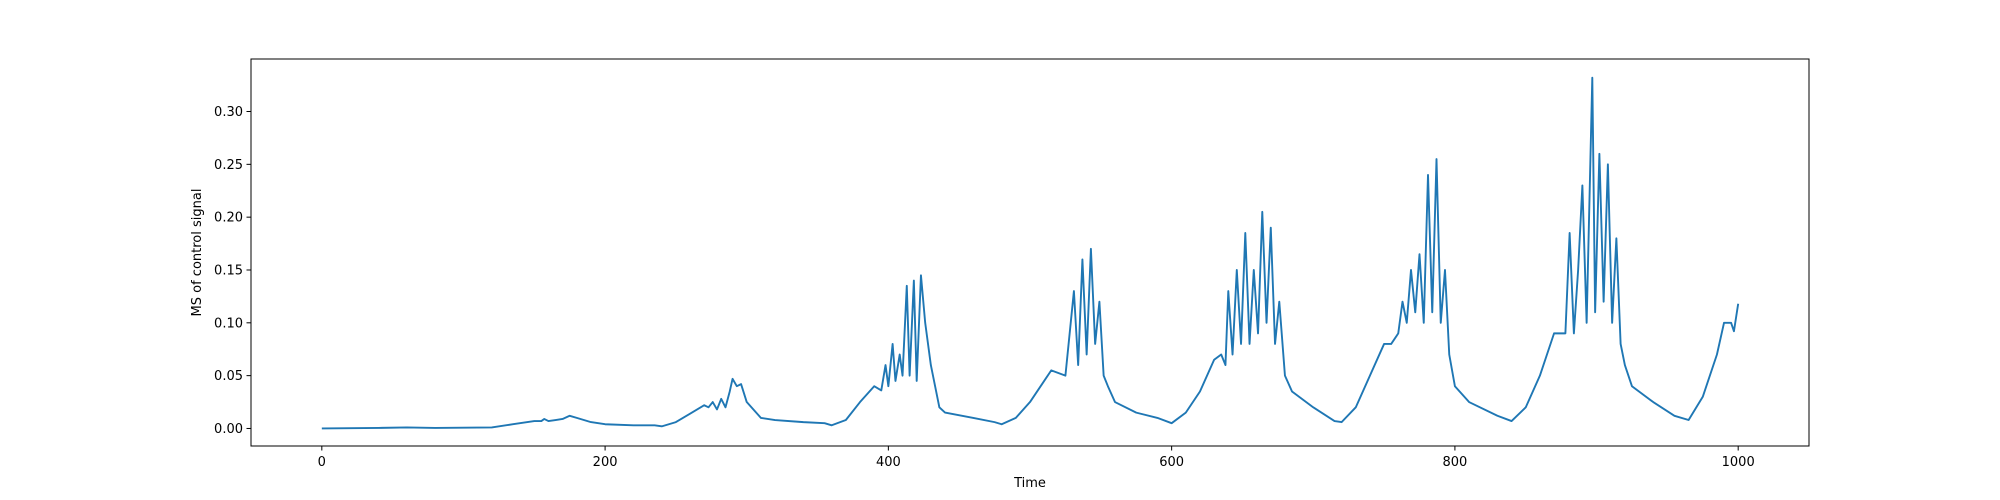 This screenshot has height=500, width=2000. I want to click on x-tick-label: 1000, so click(1738, 462).